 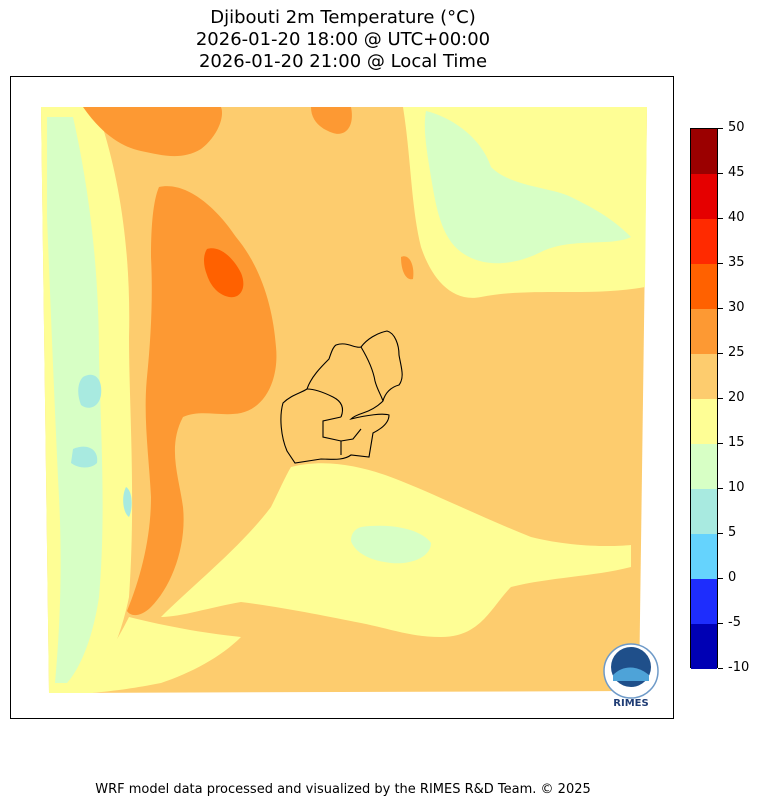 What do you see at coordinates (739, 667) in the screenshot?
I see `colorbar-tick-label: -10` at bounding box center [739, 667].